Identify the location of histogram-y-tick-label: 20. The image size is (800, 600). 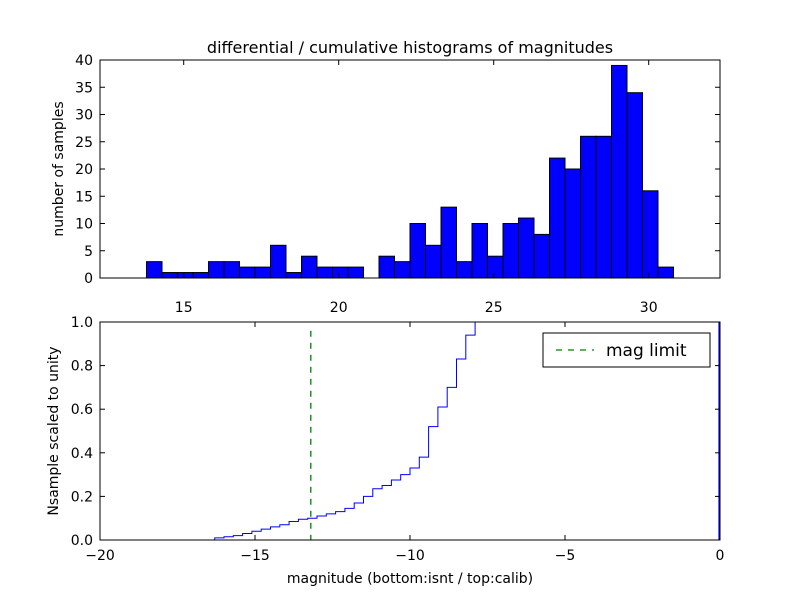
(84, 170).